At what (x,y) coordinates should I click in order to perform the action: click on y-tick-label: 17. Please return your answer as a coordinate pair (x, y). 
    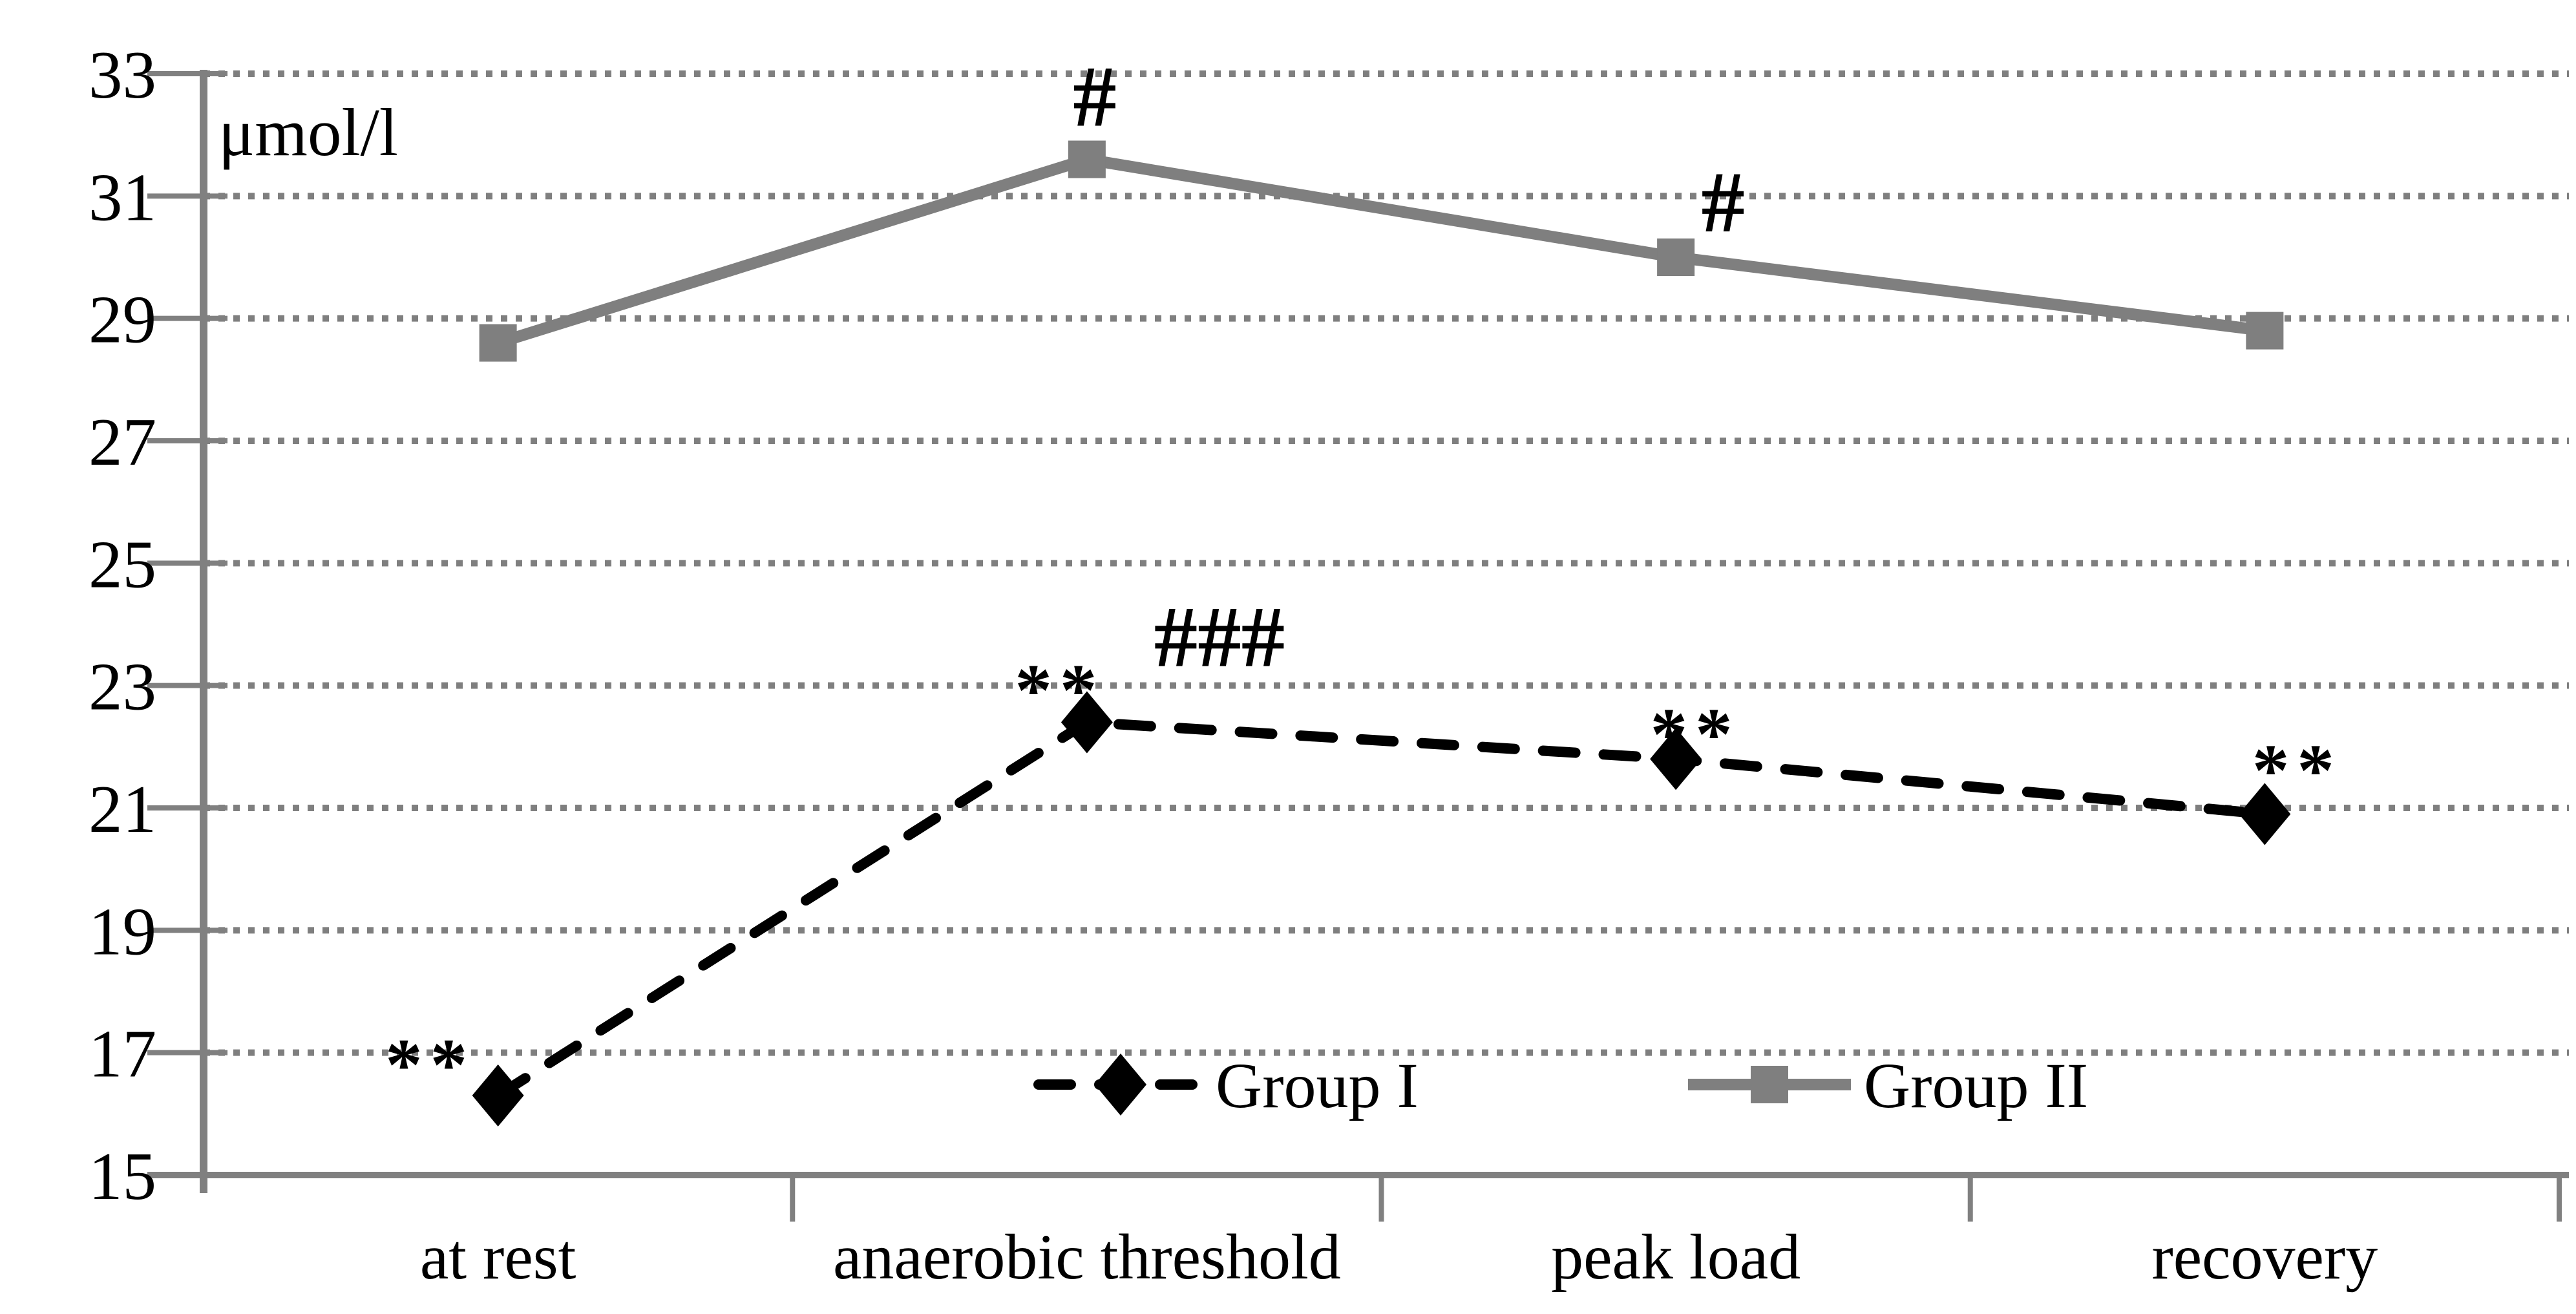
    Looking at the image, I should click on (122, 1054).